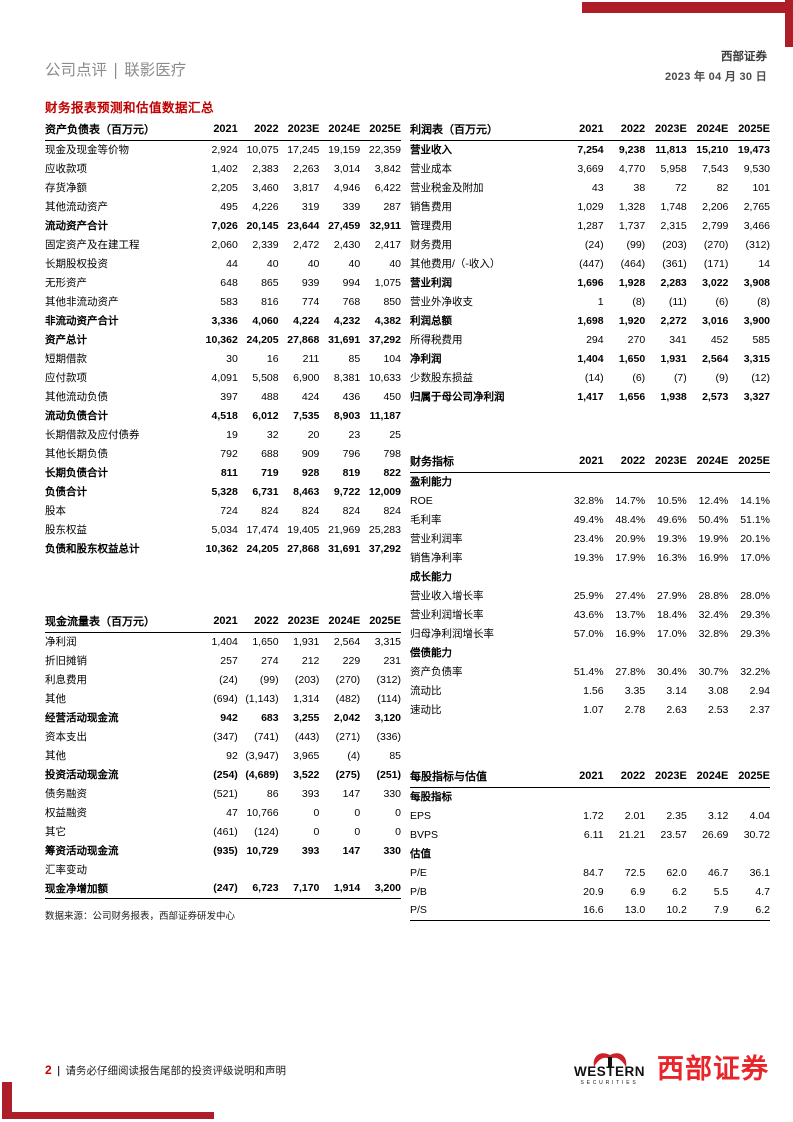  What do you see at coordinates (223, 453) in the screenshot?
I see `table-row: 其他长期负债 792 688 909 796 798` at bounding box center [223, 453].